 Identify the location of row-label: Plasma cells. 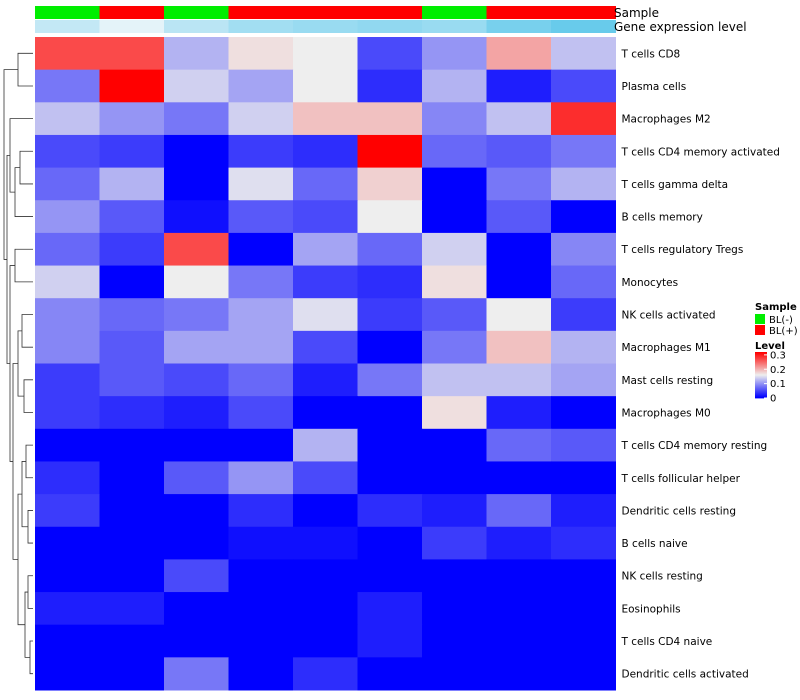
(654, 87).